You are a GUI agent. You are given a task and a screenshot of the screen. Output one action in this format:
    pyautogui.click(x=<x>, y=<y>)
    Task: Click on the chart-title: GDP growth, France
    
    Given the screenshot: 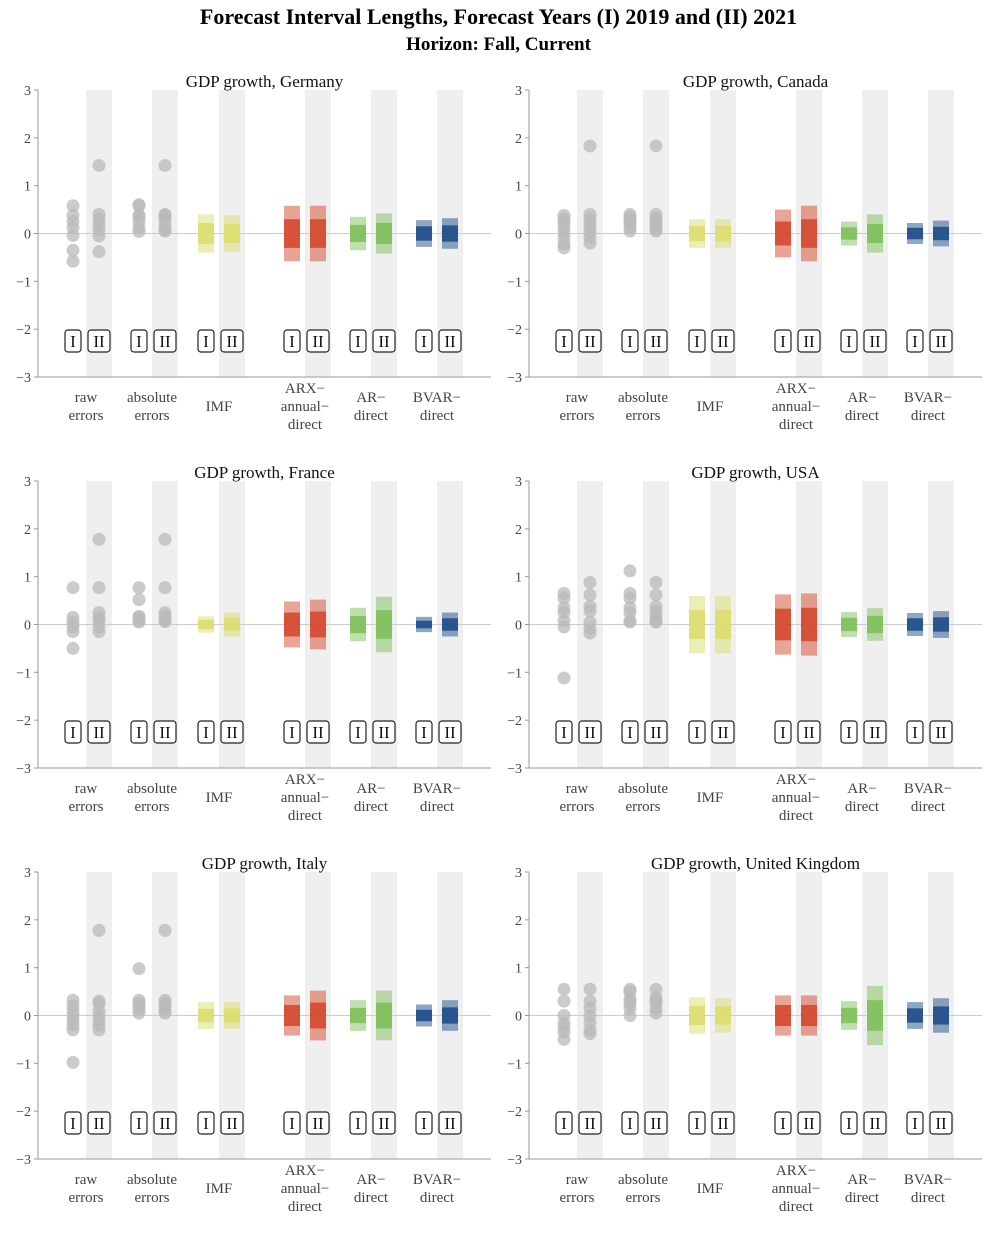 What is the action you would take?
    pyautogui.click(x=264, y=472)
    